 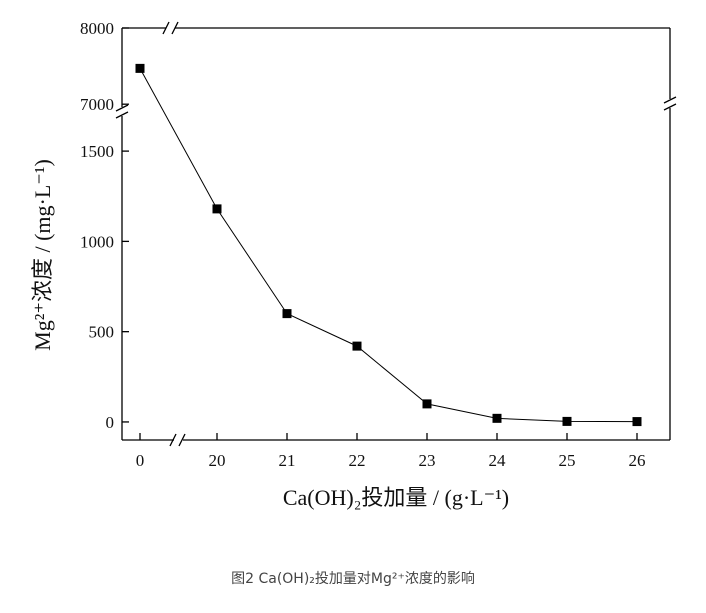 I want to click on x-tick-label: 20, so click(x=217, y=460).